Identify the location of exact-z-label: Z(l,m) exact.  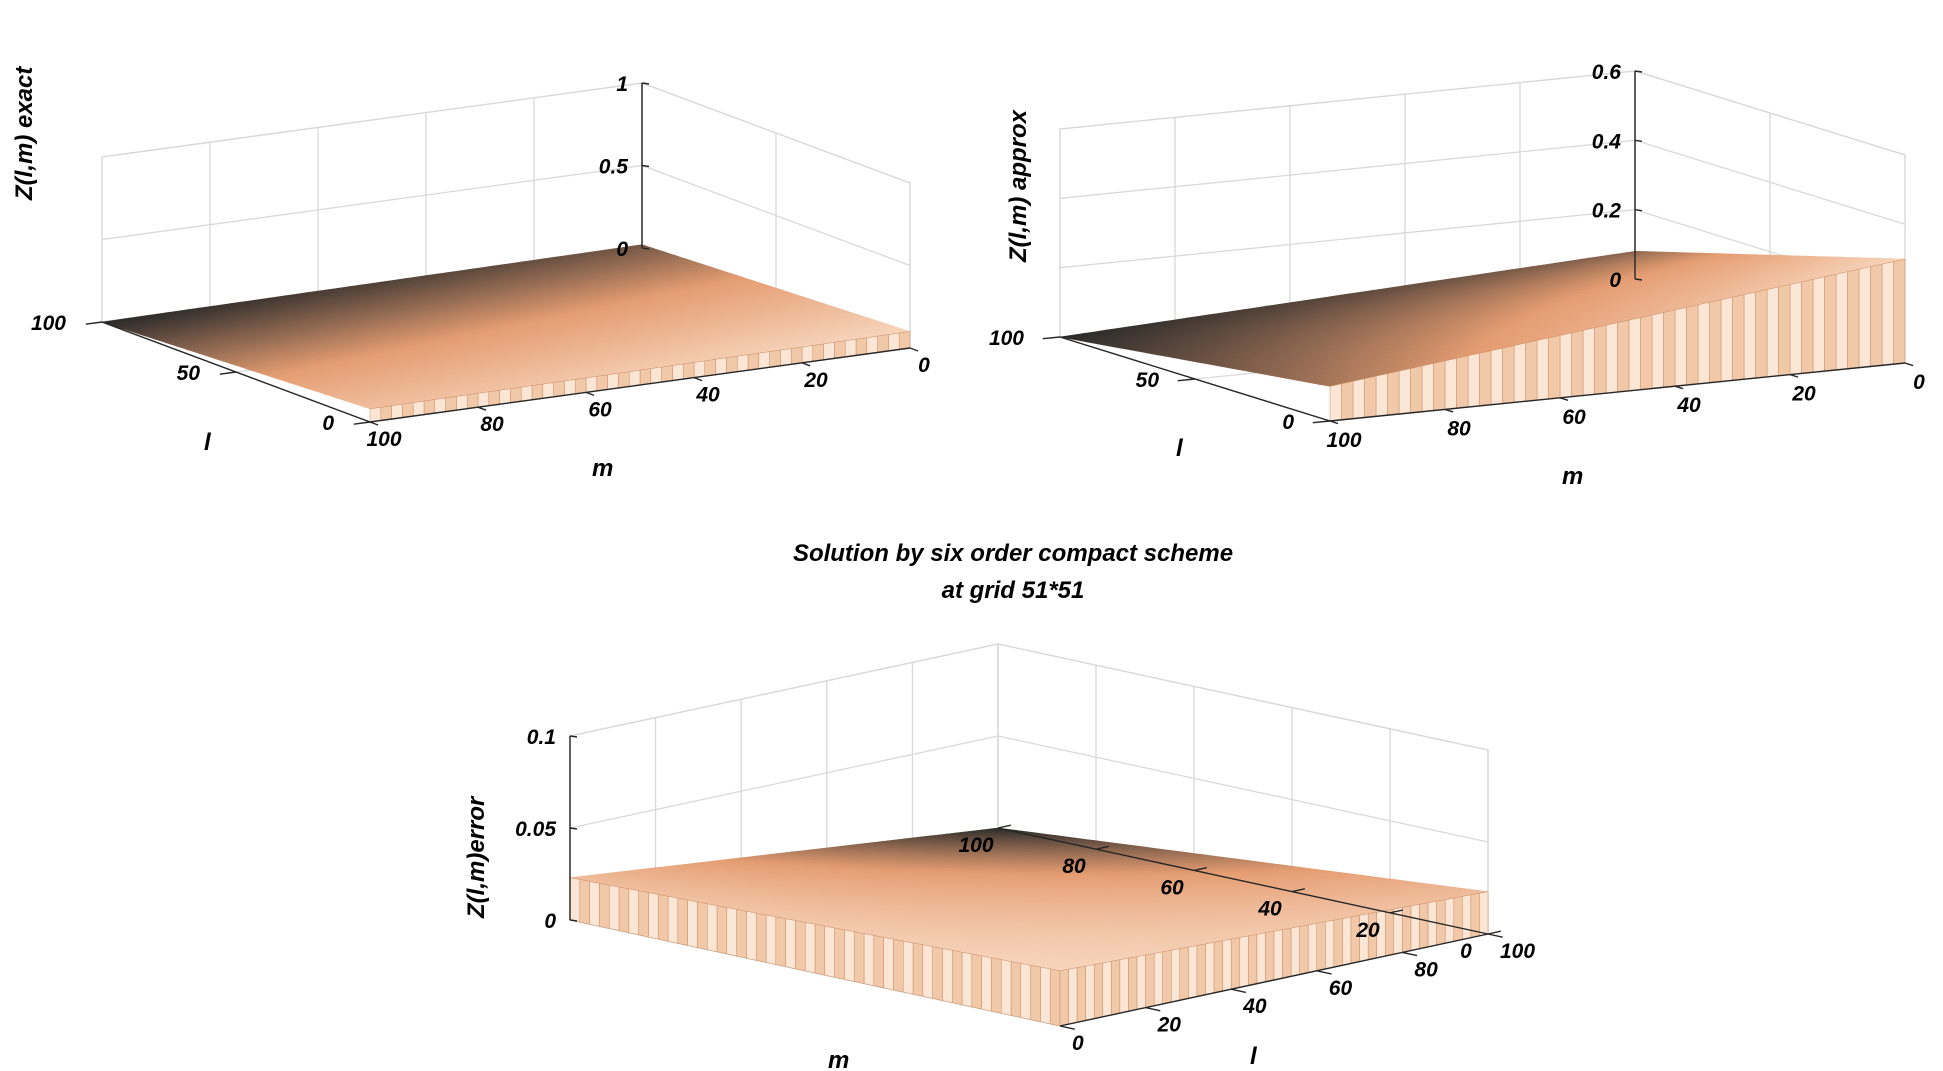
(24, 133).